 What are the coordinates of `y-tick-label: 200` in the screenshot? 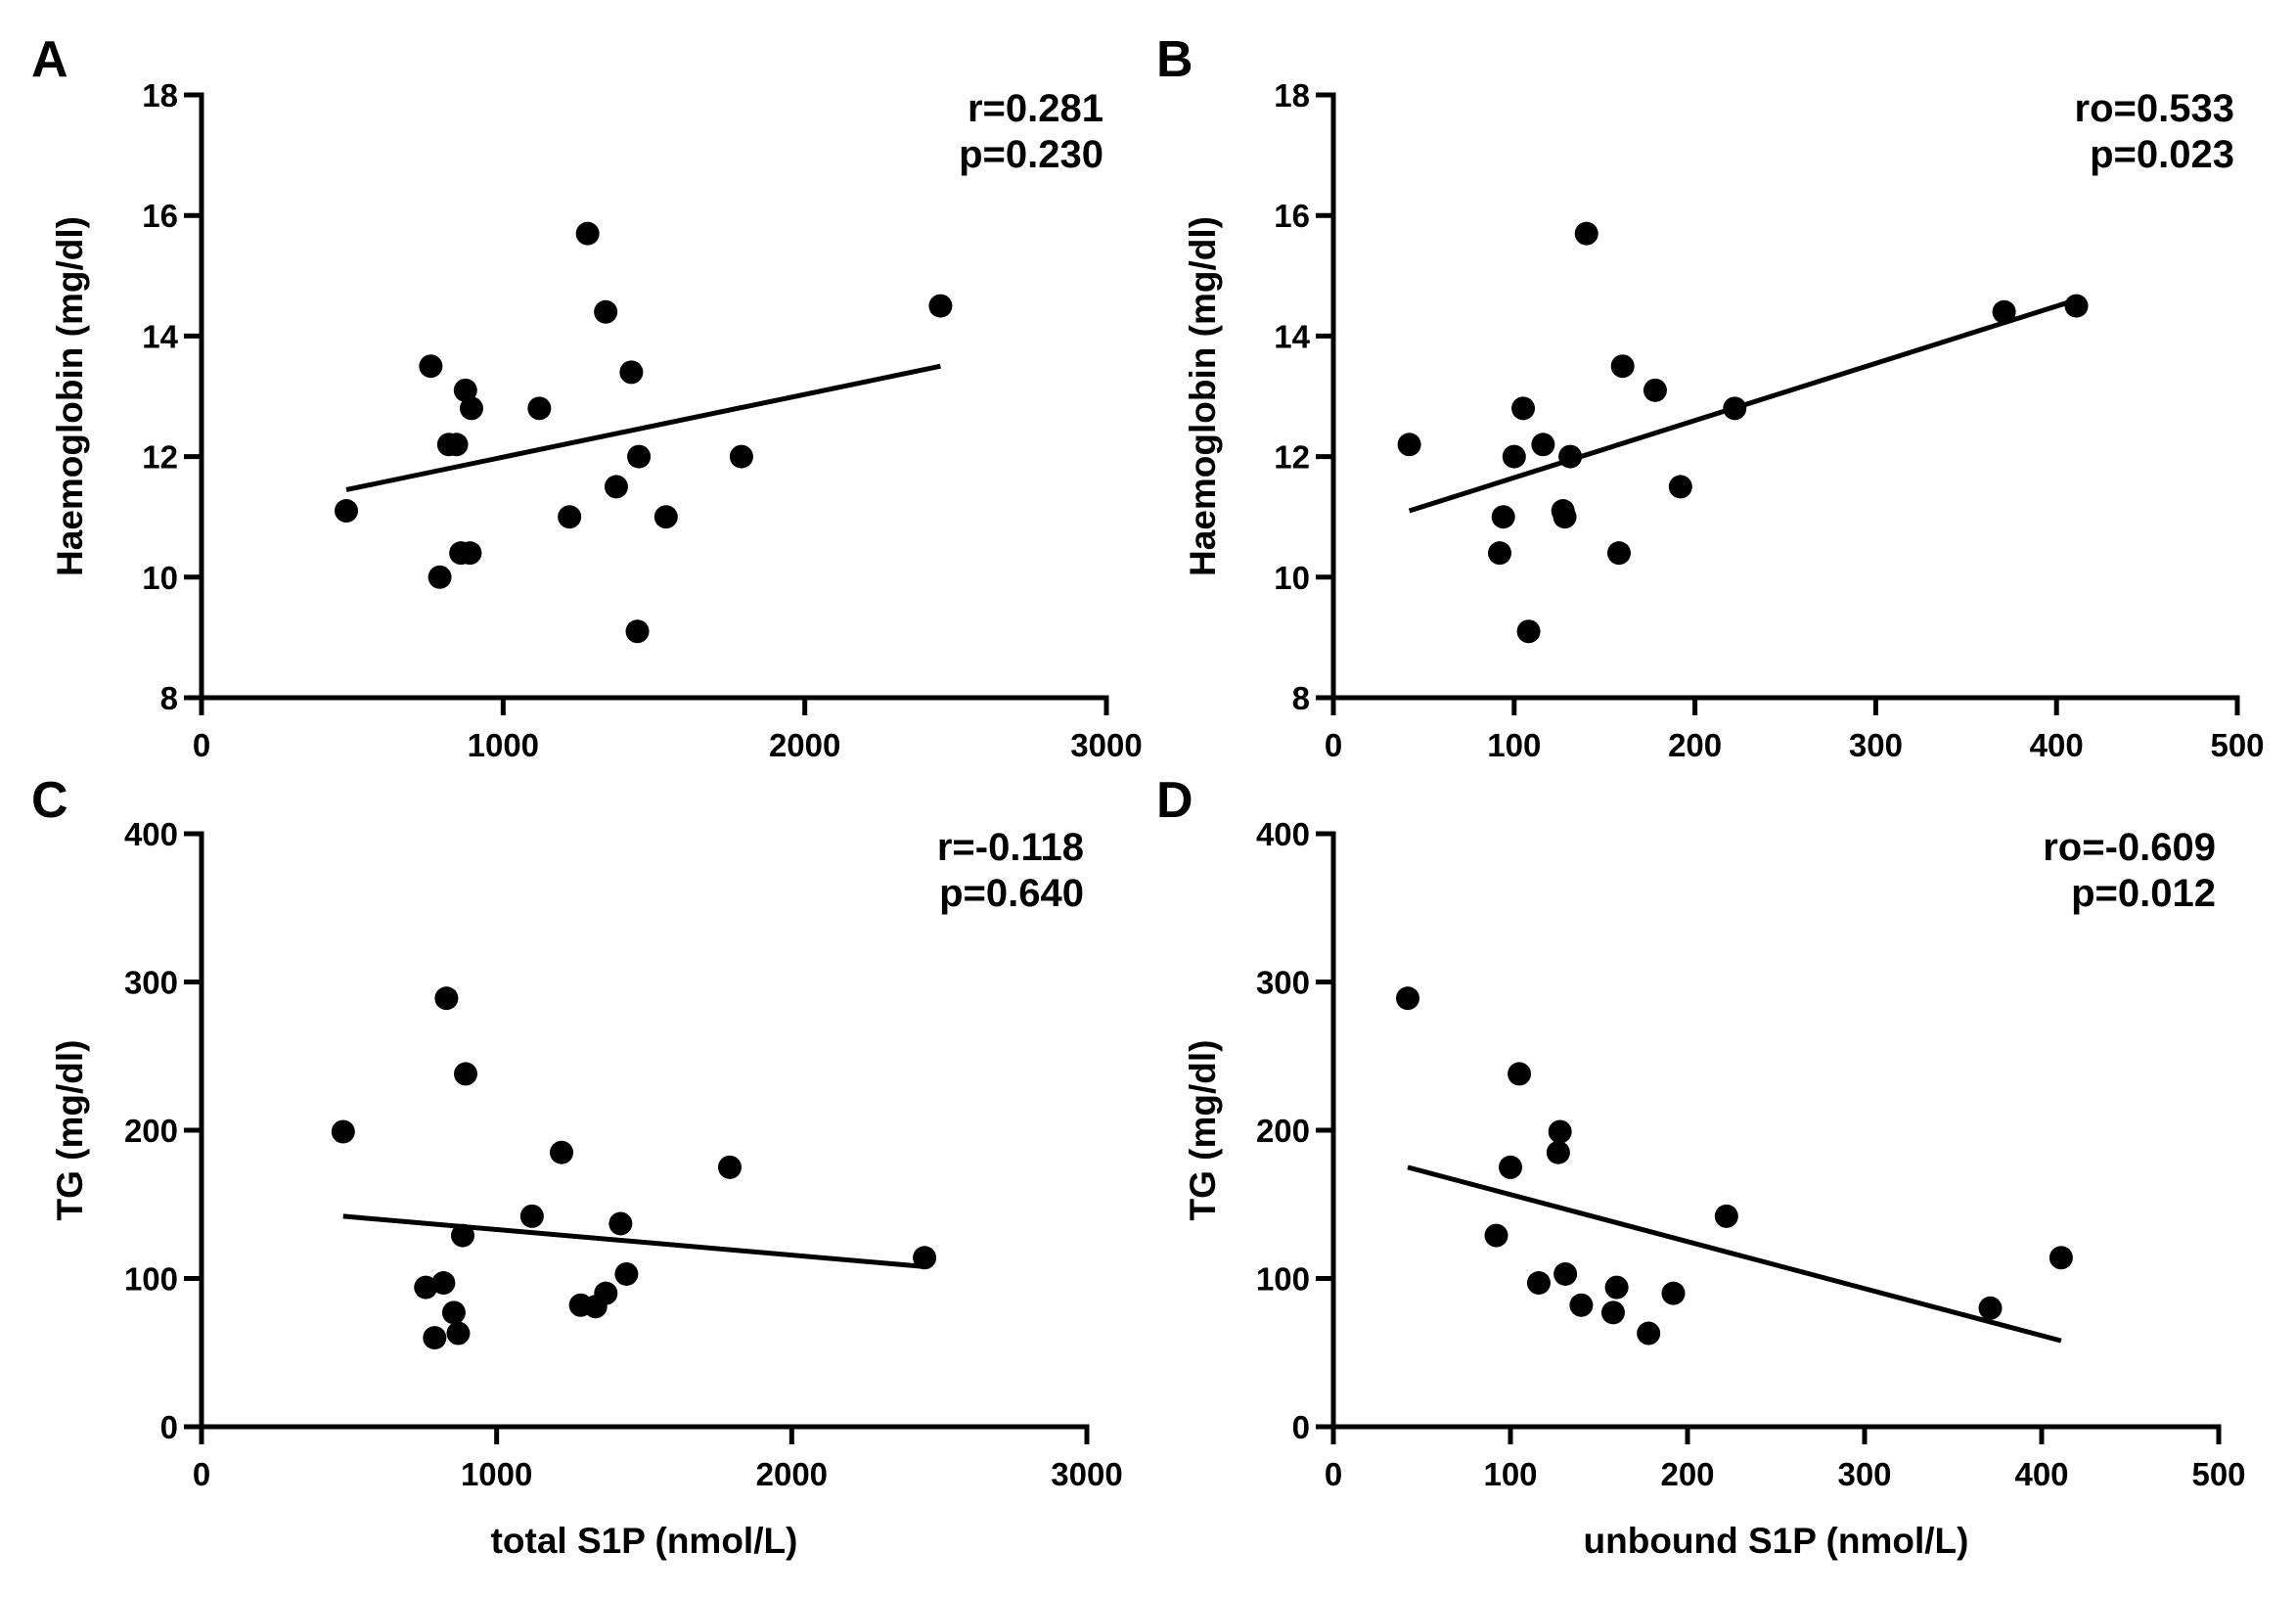 It's located at (1283, 1131).